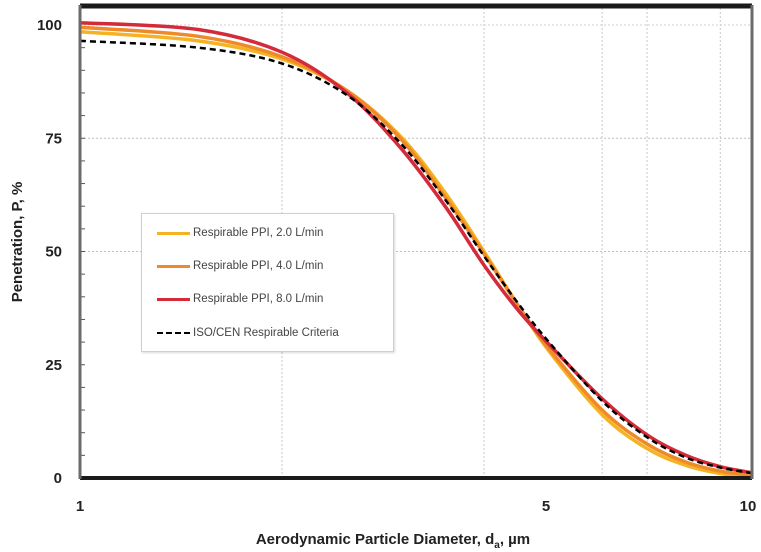 The image size is (761, 552). What do you see at coordinates (258, 299) in the screenshot?
I see `legend-label: Respirable PPI, 8.0 L/min` at bounding box center [258, 299].